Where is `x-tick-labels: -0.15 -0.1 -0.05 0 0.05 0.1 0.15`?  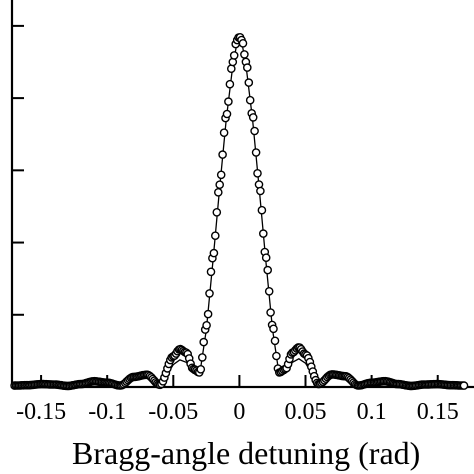
x-tick-labels: -0.15 -0.1 -0.05 0 0.05 0.1 0.15 is located at coordinates (237, 412).